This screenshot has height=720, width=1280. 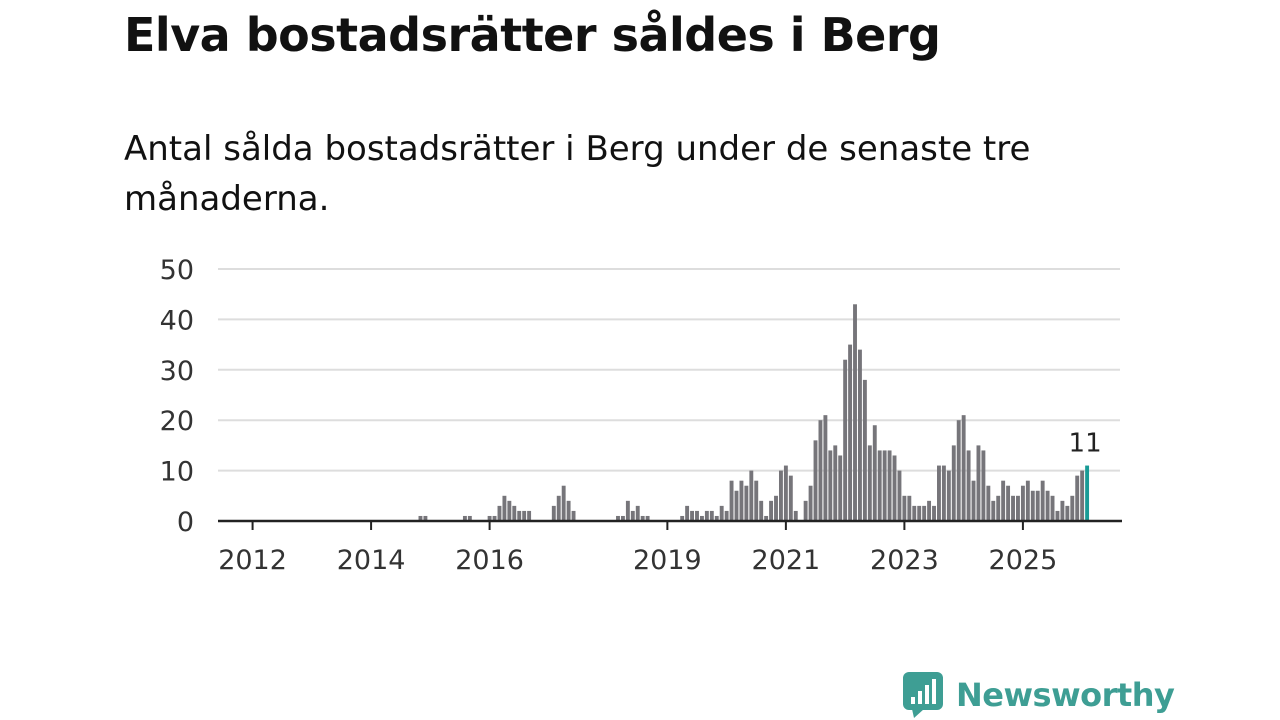 I want to click on annotations: 11, so click(x=1085, y=444).